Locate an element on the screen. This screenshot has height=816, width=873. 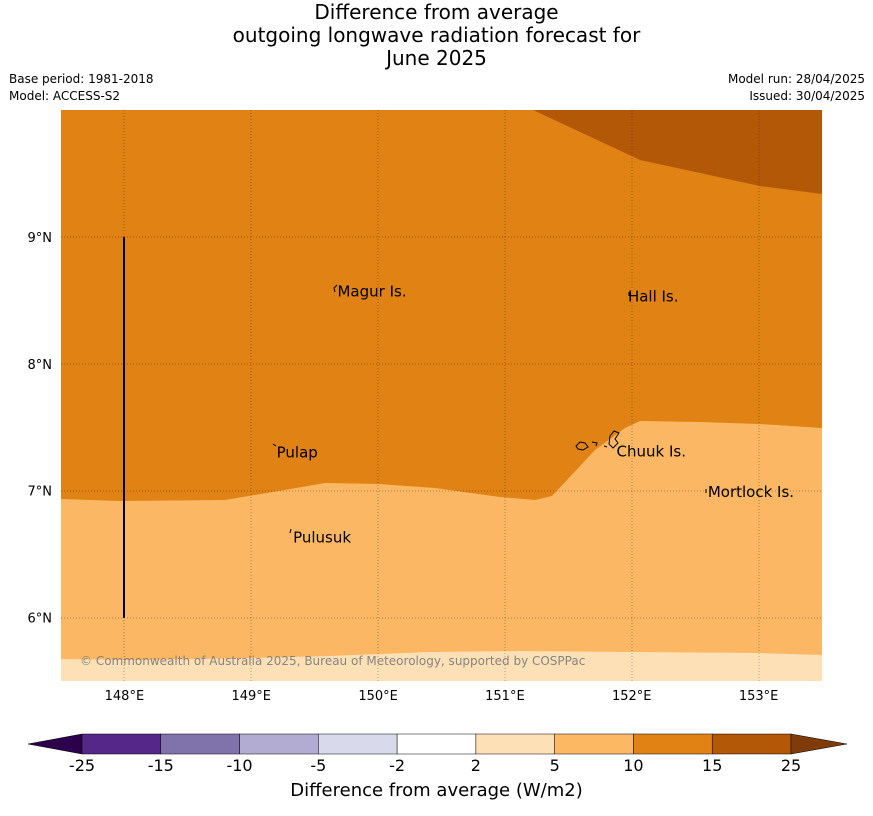
pulusuk-island-shape is located at coordinates (290, 531).